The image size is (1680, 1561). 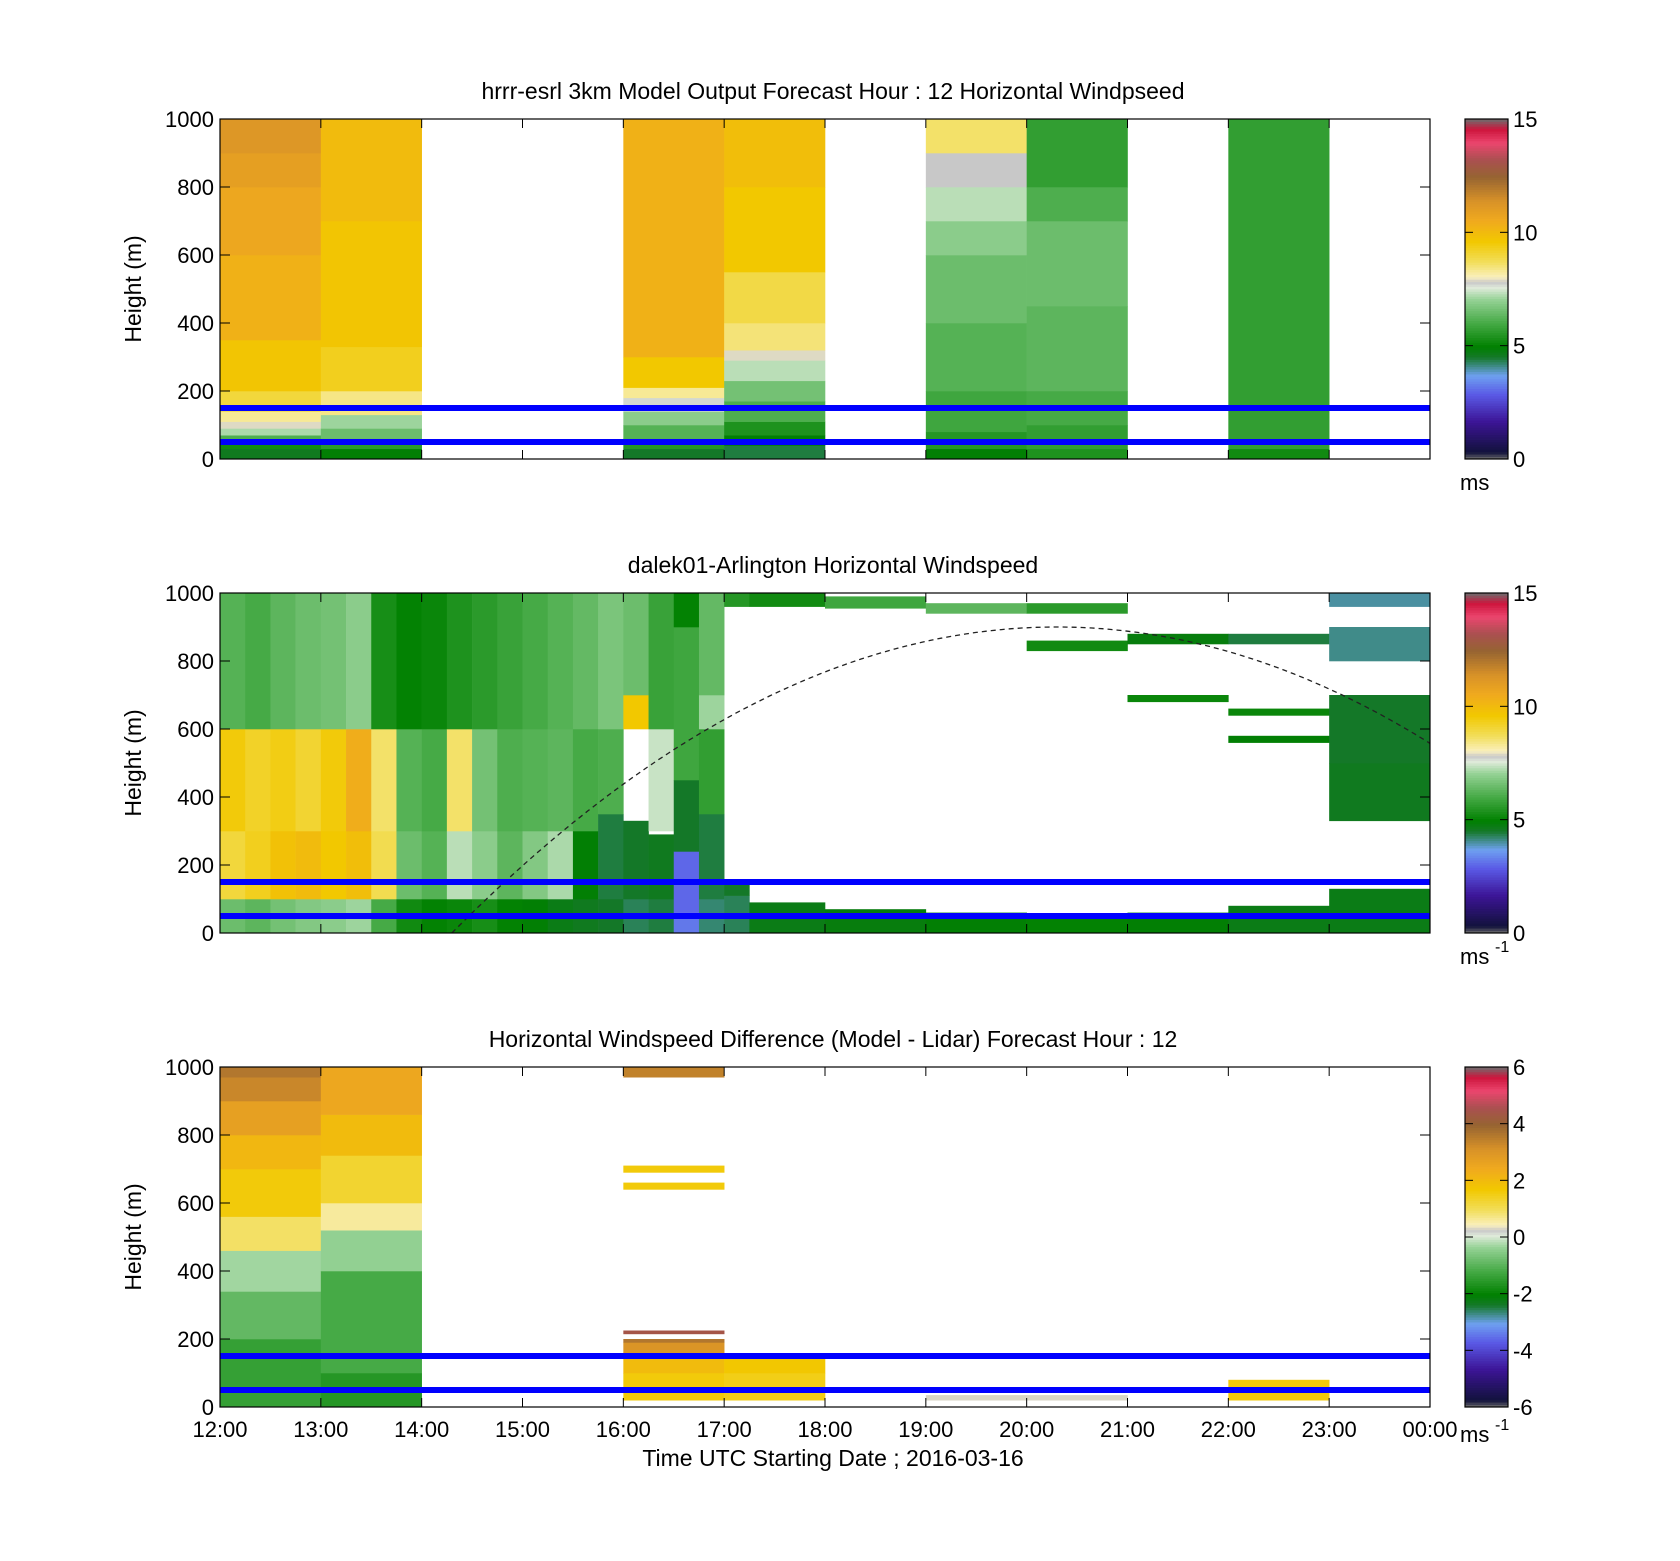 I want to click on x-axis-label: Time UTC Starting Date ; 2016-03-16, so click(x=832, y=1458).